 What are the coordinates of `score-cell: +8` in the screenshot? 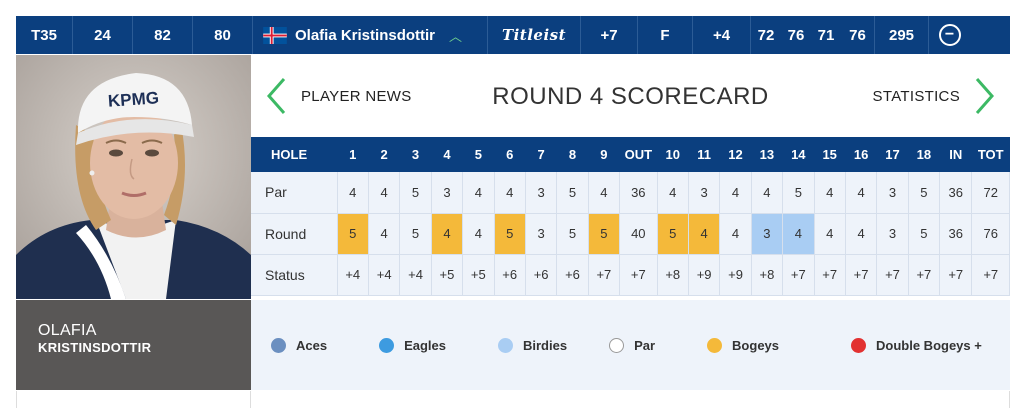 It's located at (673, 275).